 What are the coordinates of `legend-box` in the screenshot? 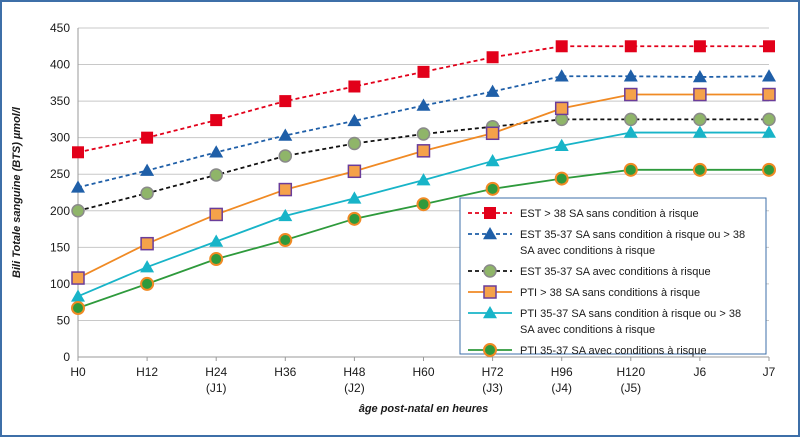 It's located at (613, 276).